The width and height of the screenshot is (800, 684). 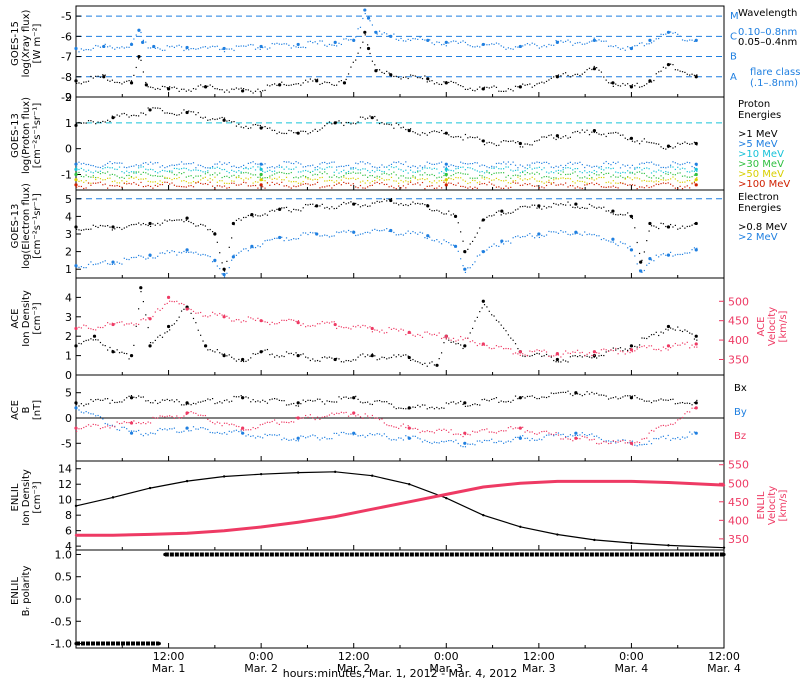 I want to click on y-tick-label: 0.0, so click(x=64, y=599).